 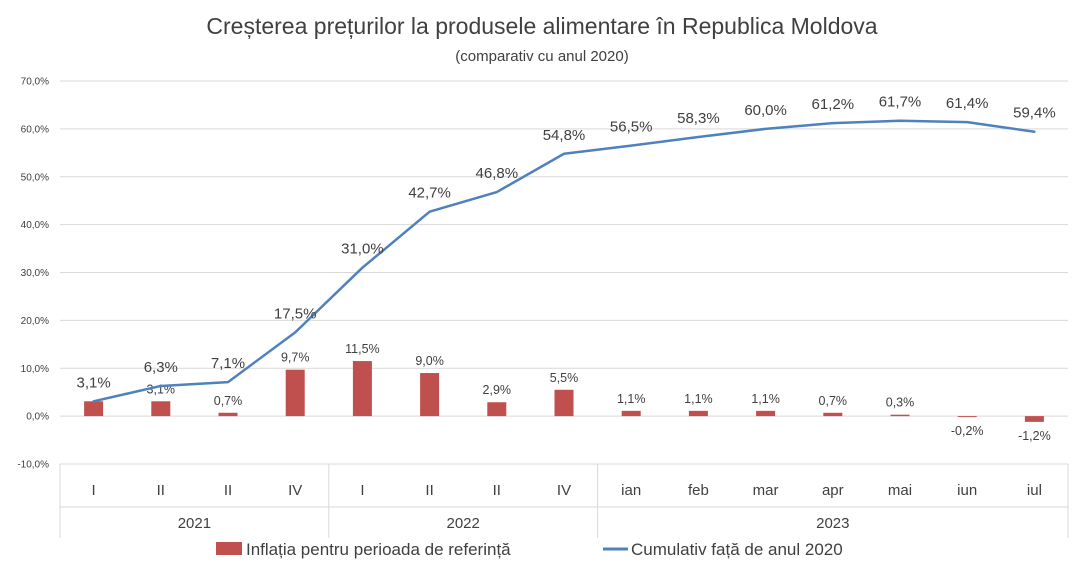 I want to click on x-group-label: 2022, so click(x=463, y=523).